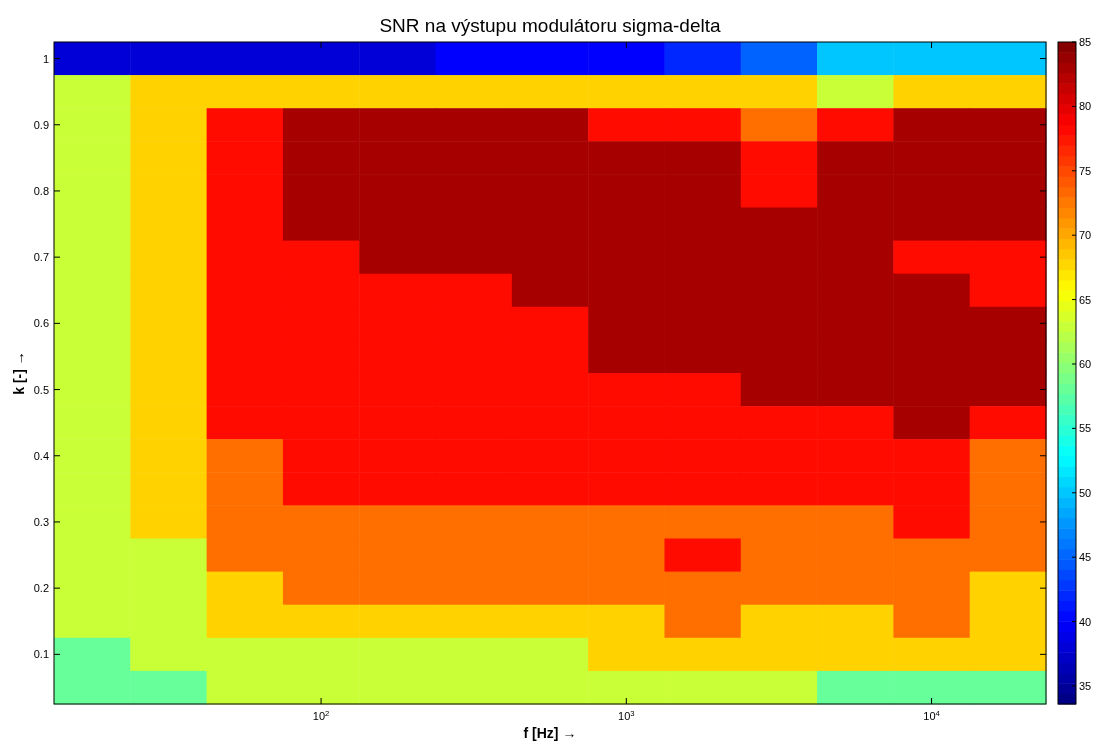 This screenshot has height=754, width=1106. Describe the element at coordinates (41, 455) in the screenshot. I see `y-tick-label: 0.4` at that location.